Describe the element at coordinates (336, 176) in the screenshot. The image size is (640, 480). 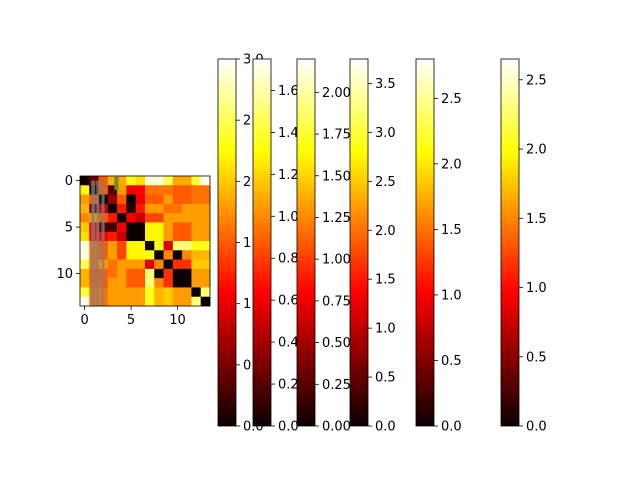
I see `colorbar-tick-label: 1.50` at that location.